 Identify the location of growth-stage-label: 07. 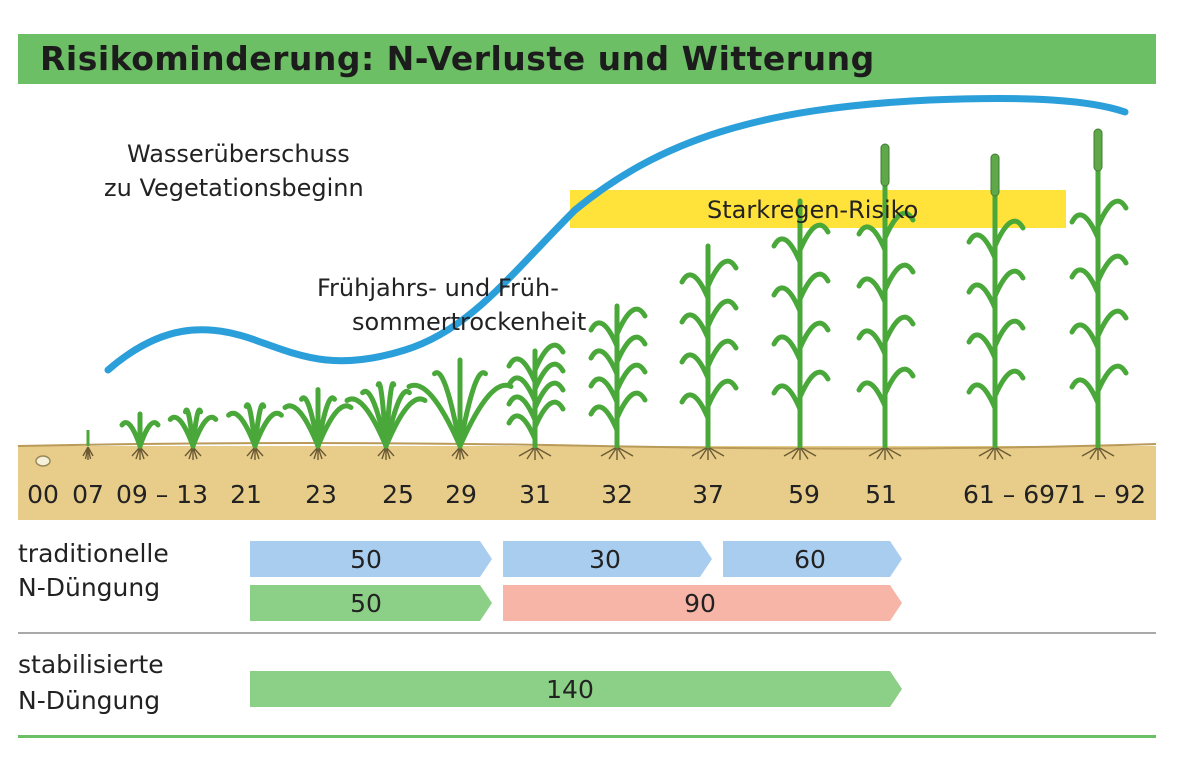
(88, 494).